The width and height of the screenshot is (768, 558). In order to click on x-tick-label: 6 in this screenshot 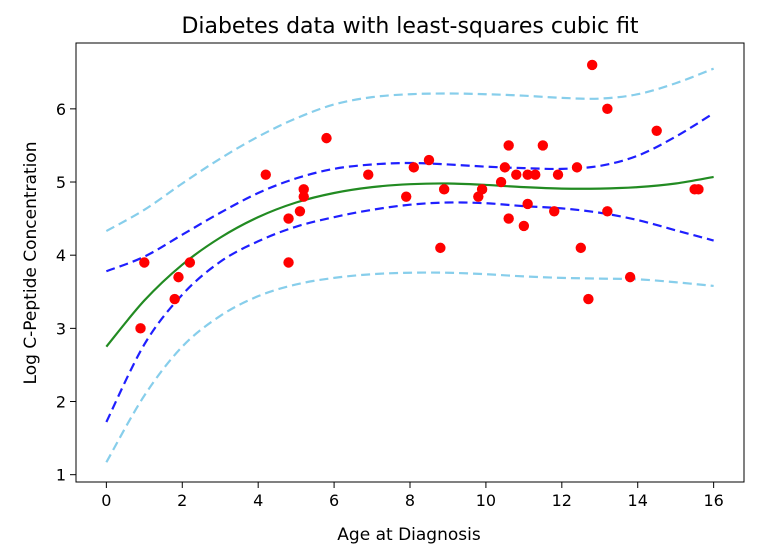, I will do `click(334, 500)`.